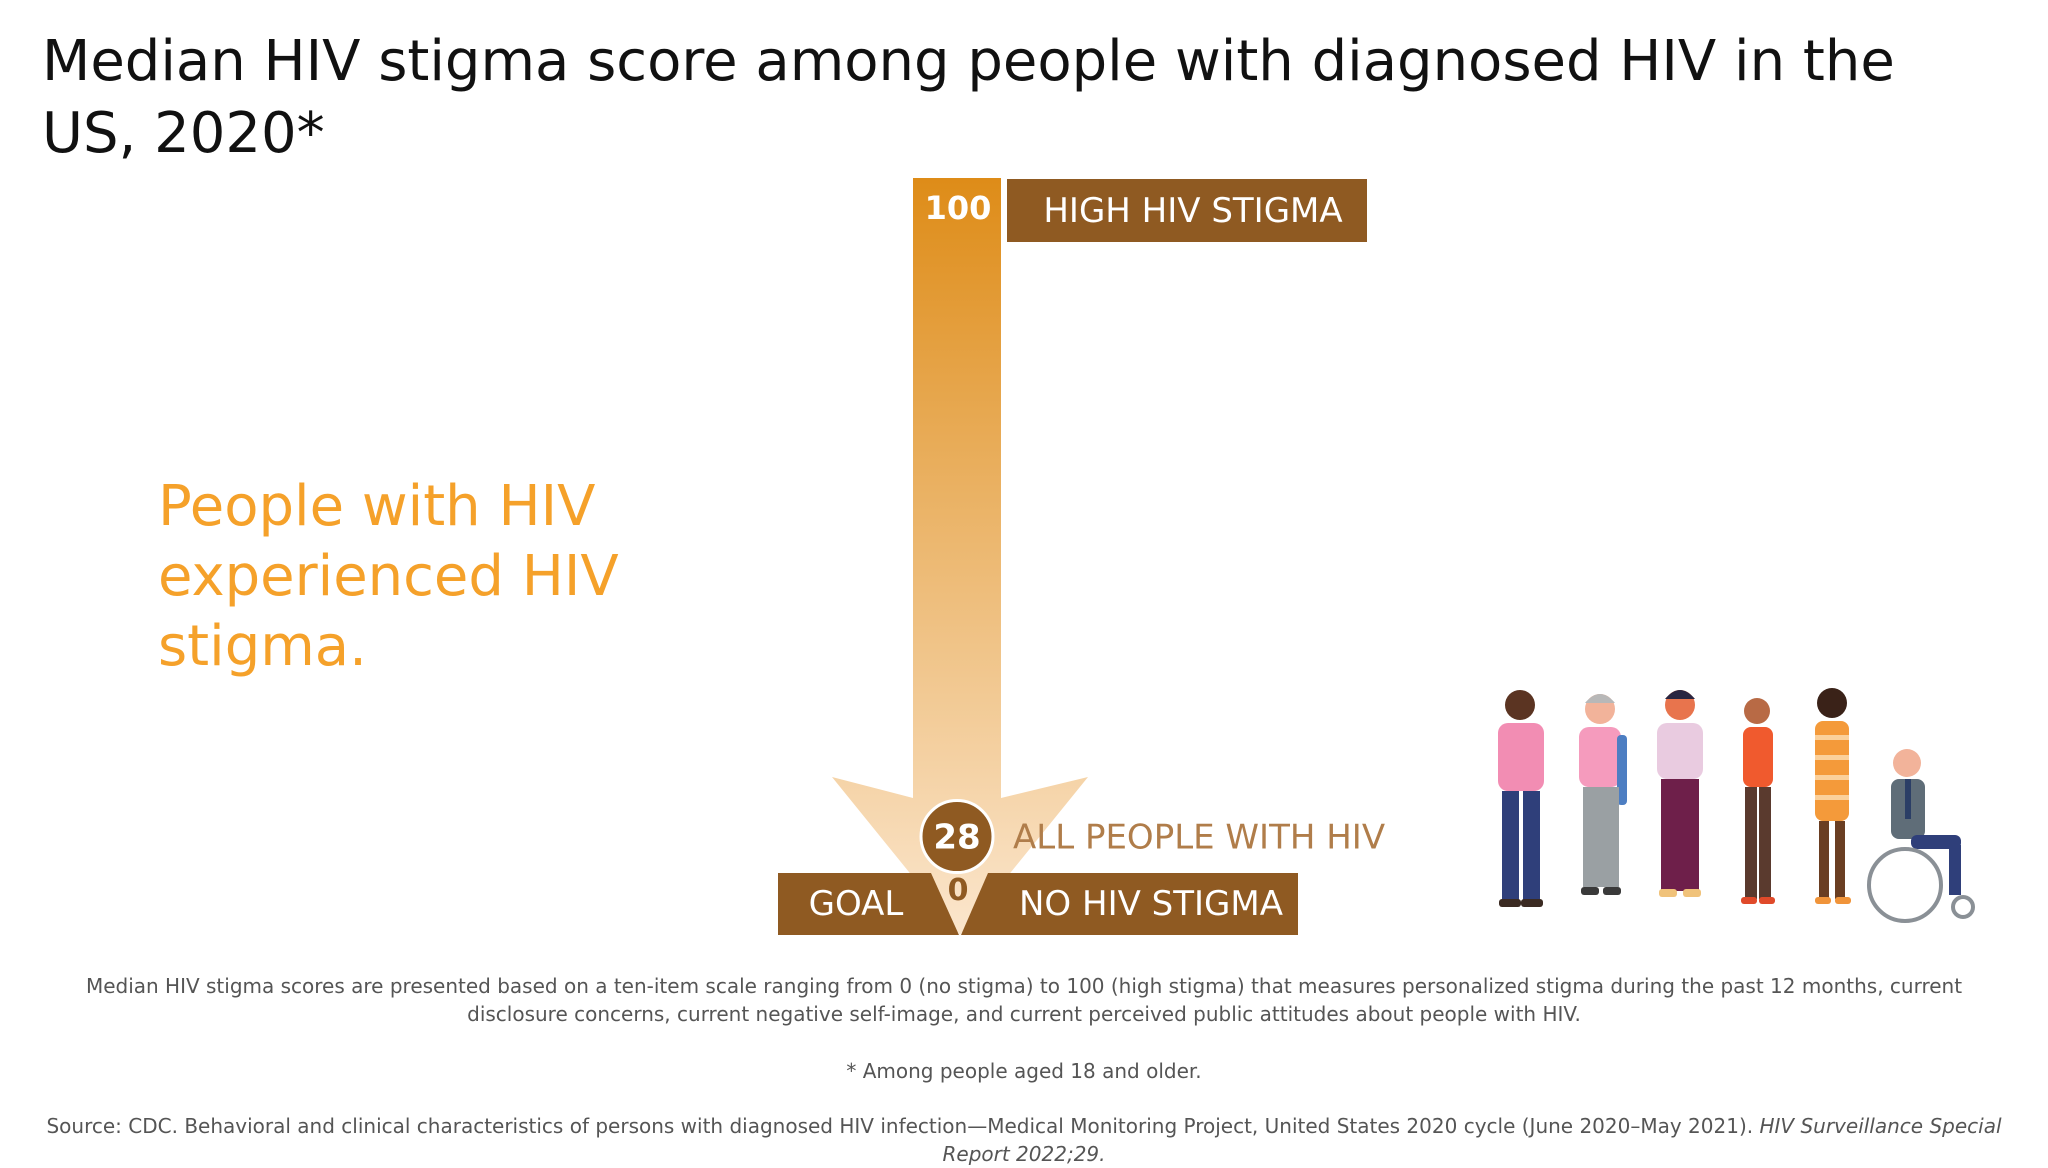 Image resolution: width=2048 pixels, height=1168 pixels. Describe the element at coordinates (958, 208) in the screenshot. I see `scale-max-value: 100` at that location.